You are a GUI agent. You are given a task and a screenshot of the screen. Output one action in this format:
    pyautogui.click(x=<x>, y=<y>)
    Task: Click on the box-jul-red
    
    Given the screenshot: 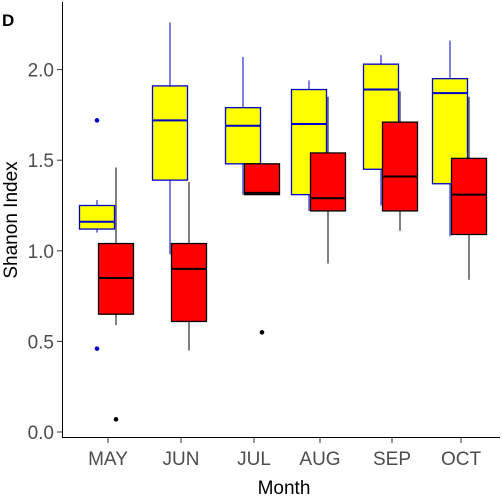 What is the action you would take?
    pyautogui.click(x=262, y=249)
    